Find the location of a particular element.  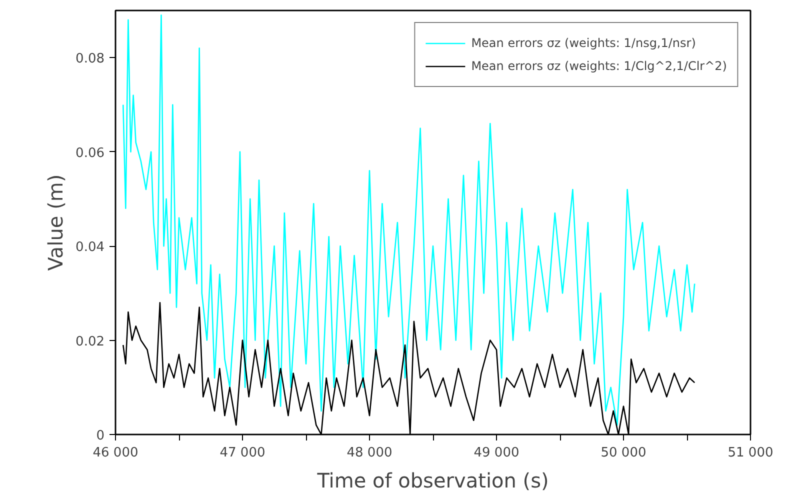

y-tick-label: 0.06 is located at coordinates (90, 153).